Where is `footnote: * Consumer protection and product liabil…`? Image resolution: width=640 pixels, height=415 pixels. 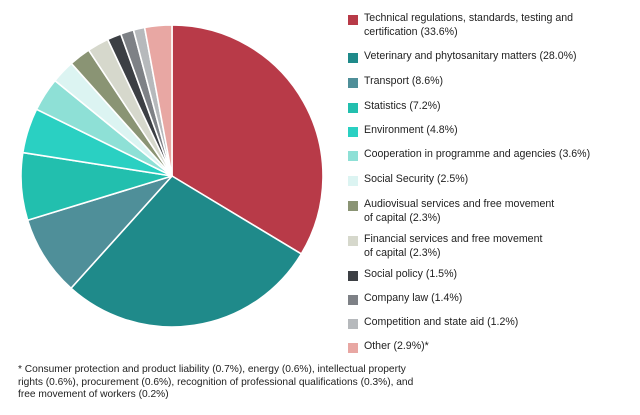
footnote: * Consumer protection and product liabil… is located at coordinates (248, 383).